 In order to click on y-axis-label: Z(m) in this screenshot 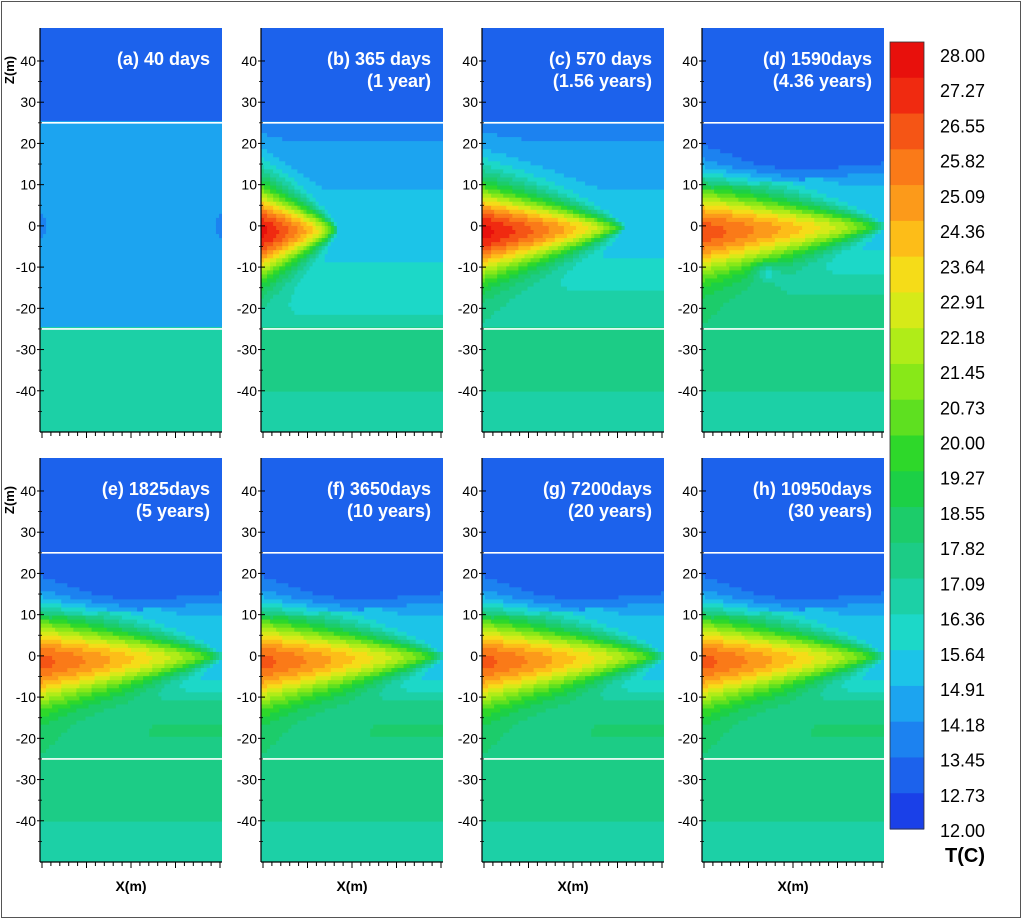, I will do `click(9, 500)`.